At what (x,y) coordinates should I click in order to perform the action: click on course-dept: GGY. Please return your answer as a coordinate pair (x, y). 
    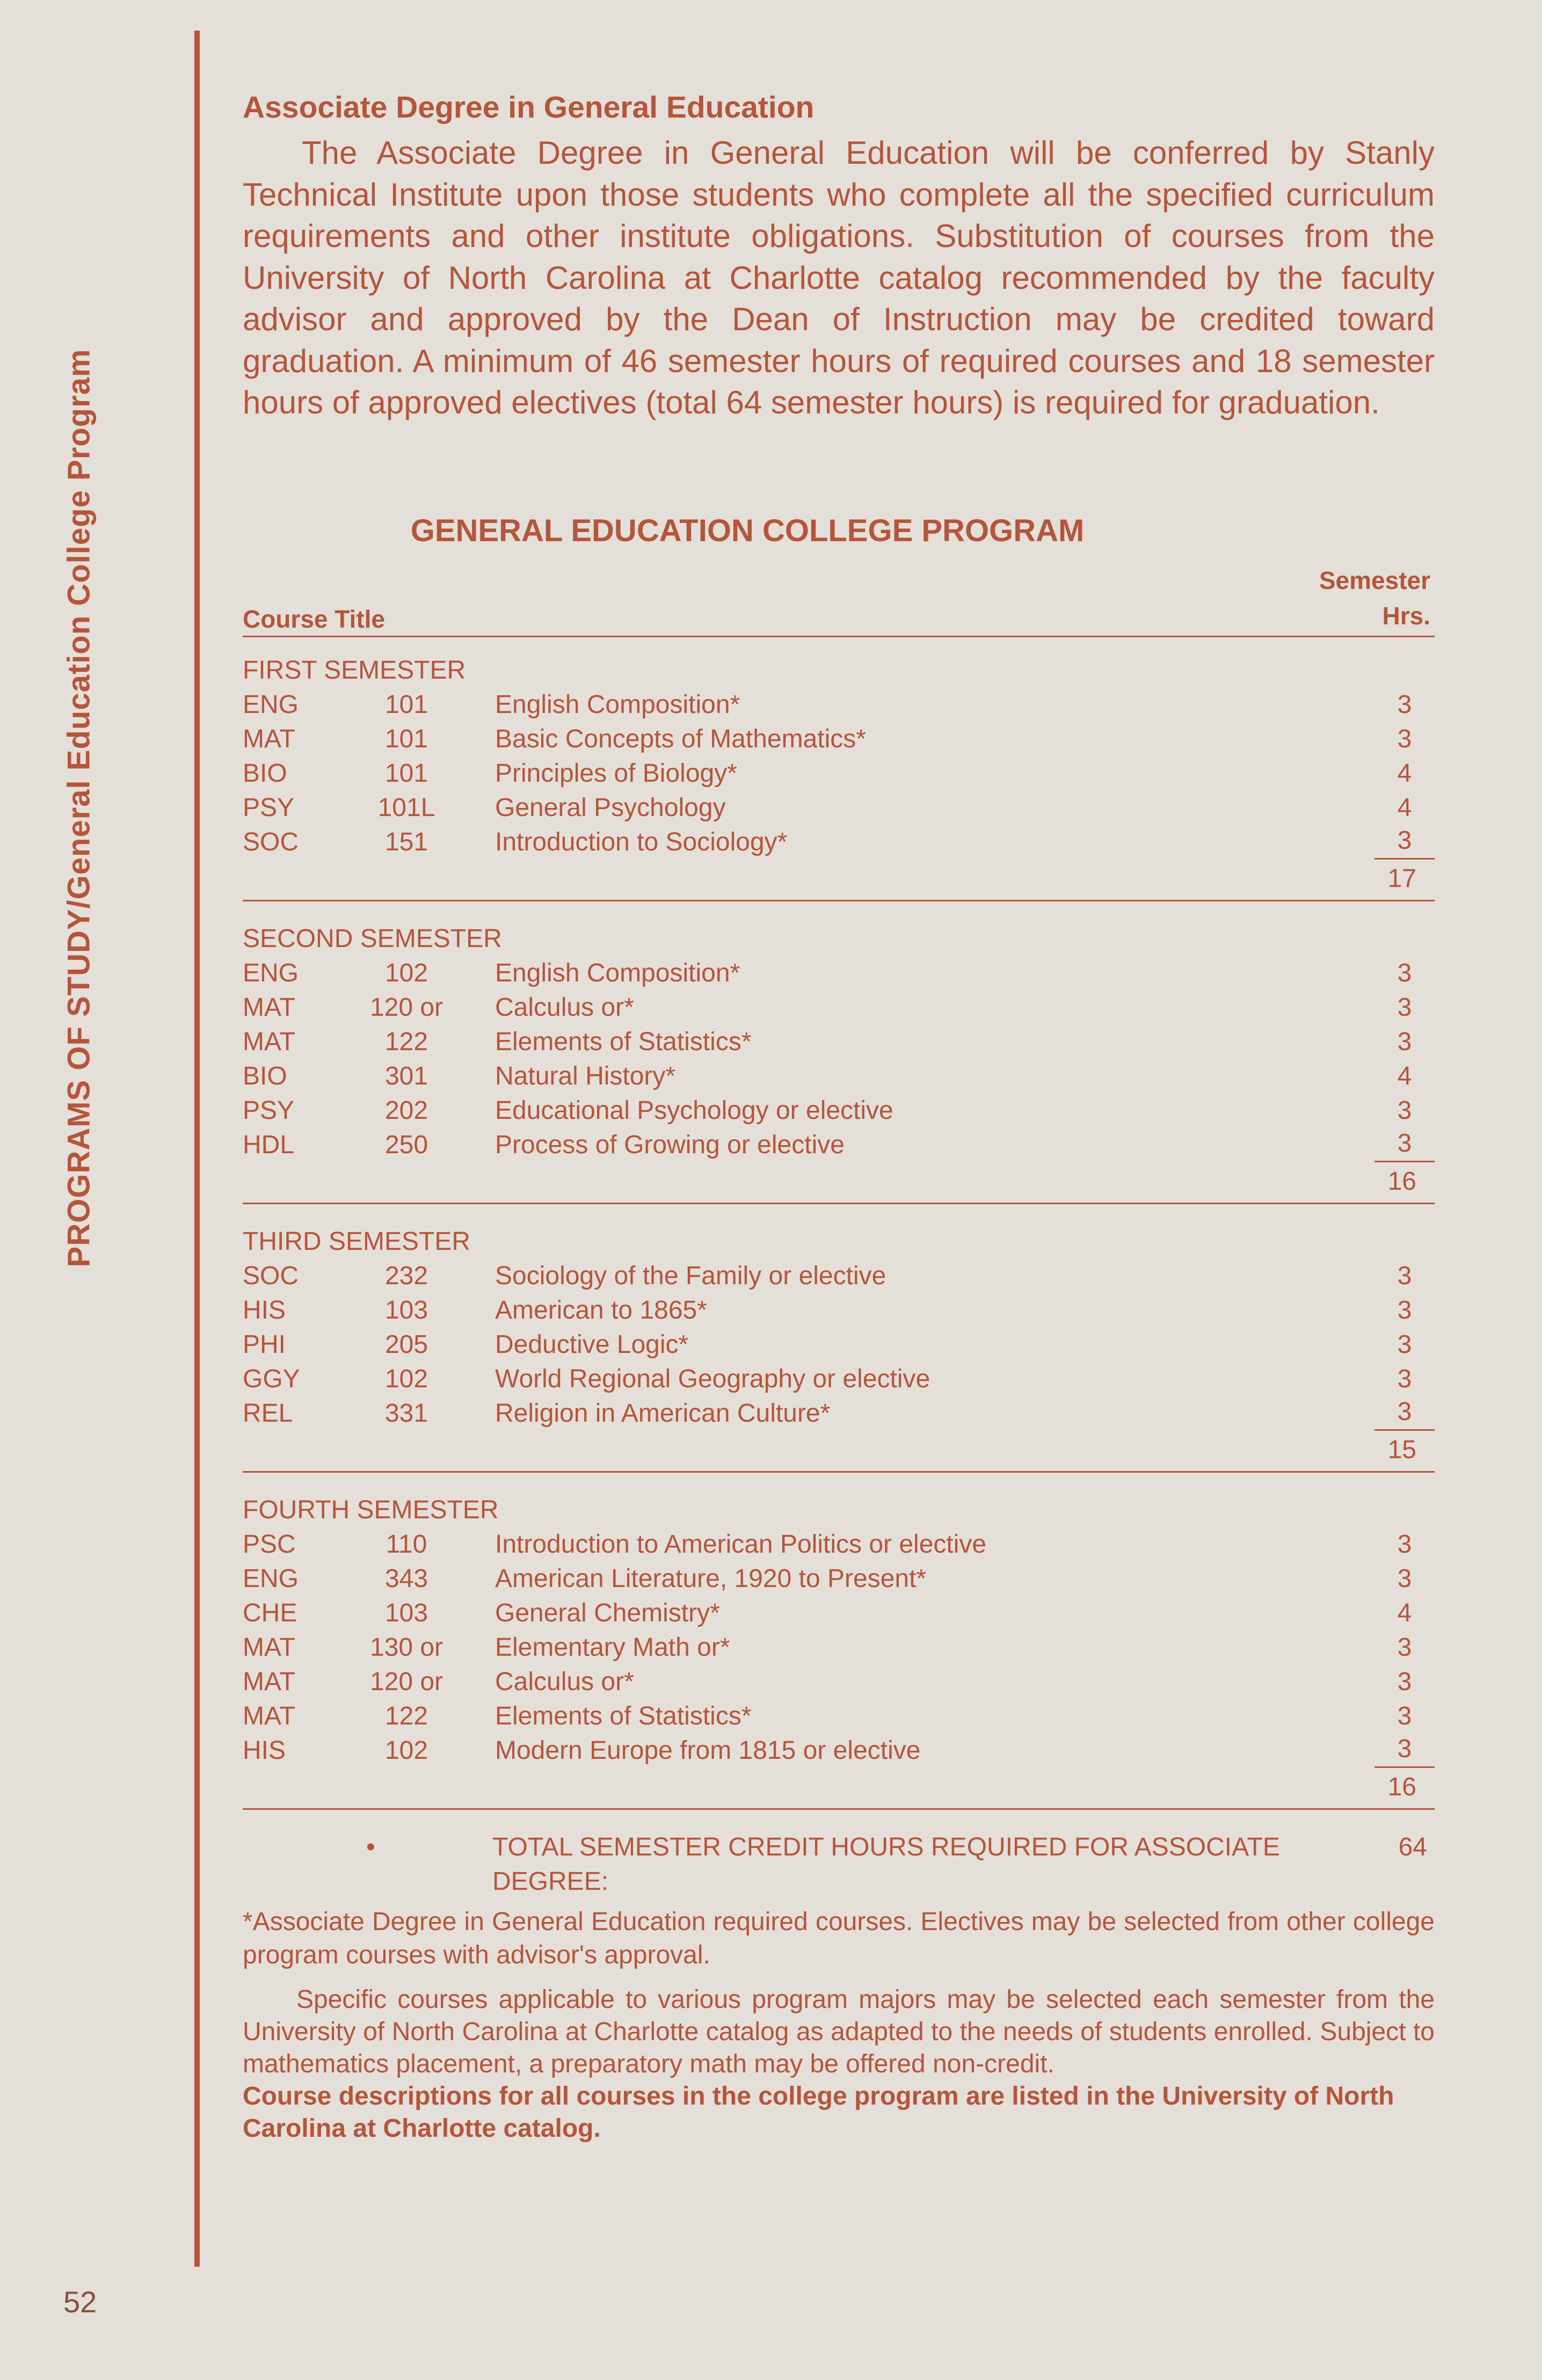
    Looking at the image, I should click on (271, 1378).